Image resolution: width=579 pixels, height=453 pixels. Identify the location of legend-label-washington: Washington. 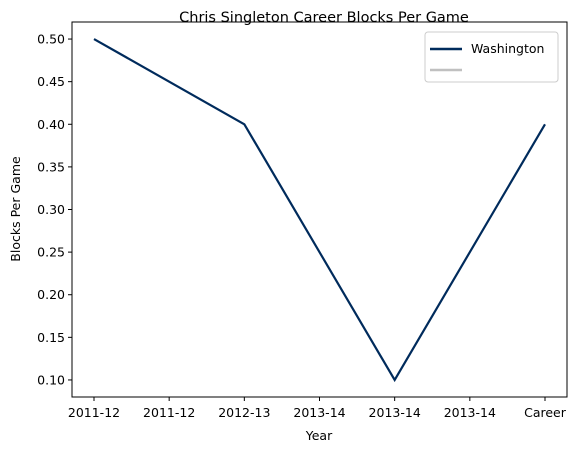
(507, 48).